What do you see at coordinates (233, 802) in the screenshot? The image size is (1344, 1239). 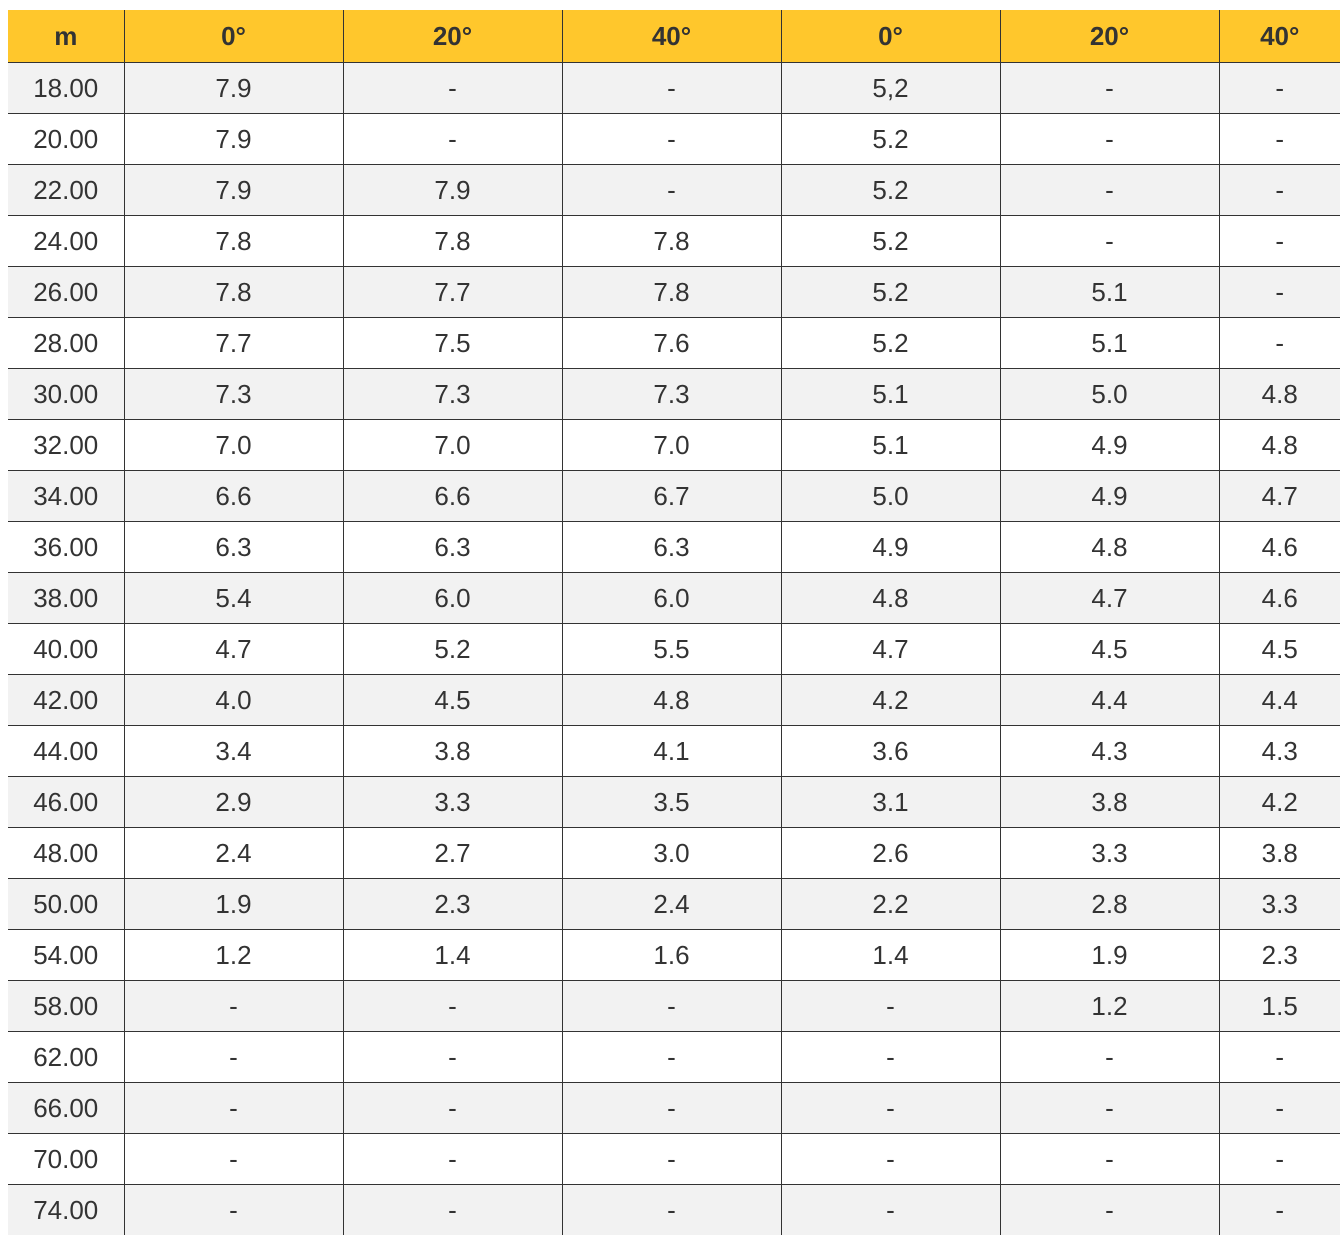 I see `load-cell: 2.9` at bounding box center [233, 802].